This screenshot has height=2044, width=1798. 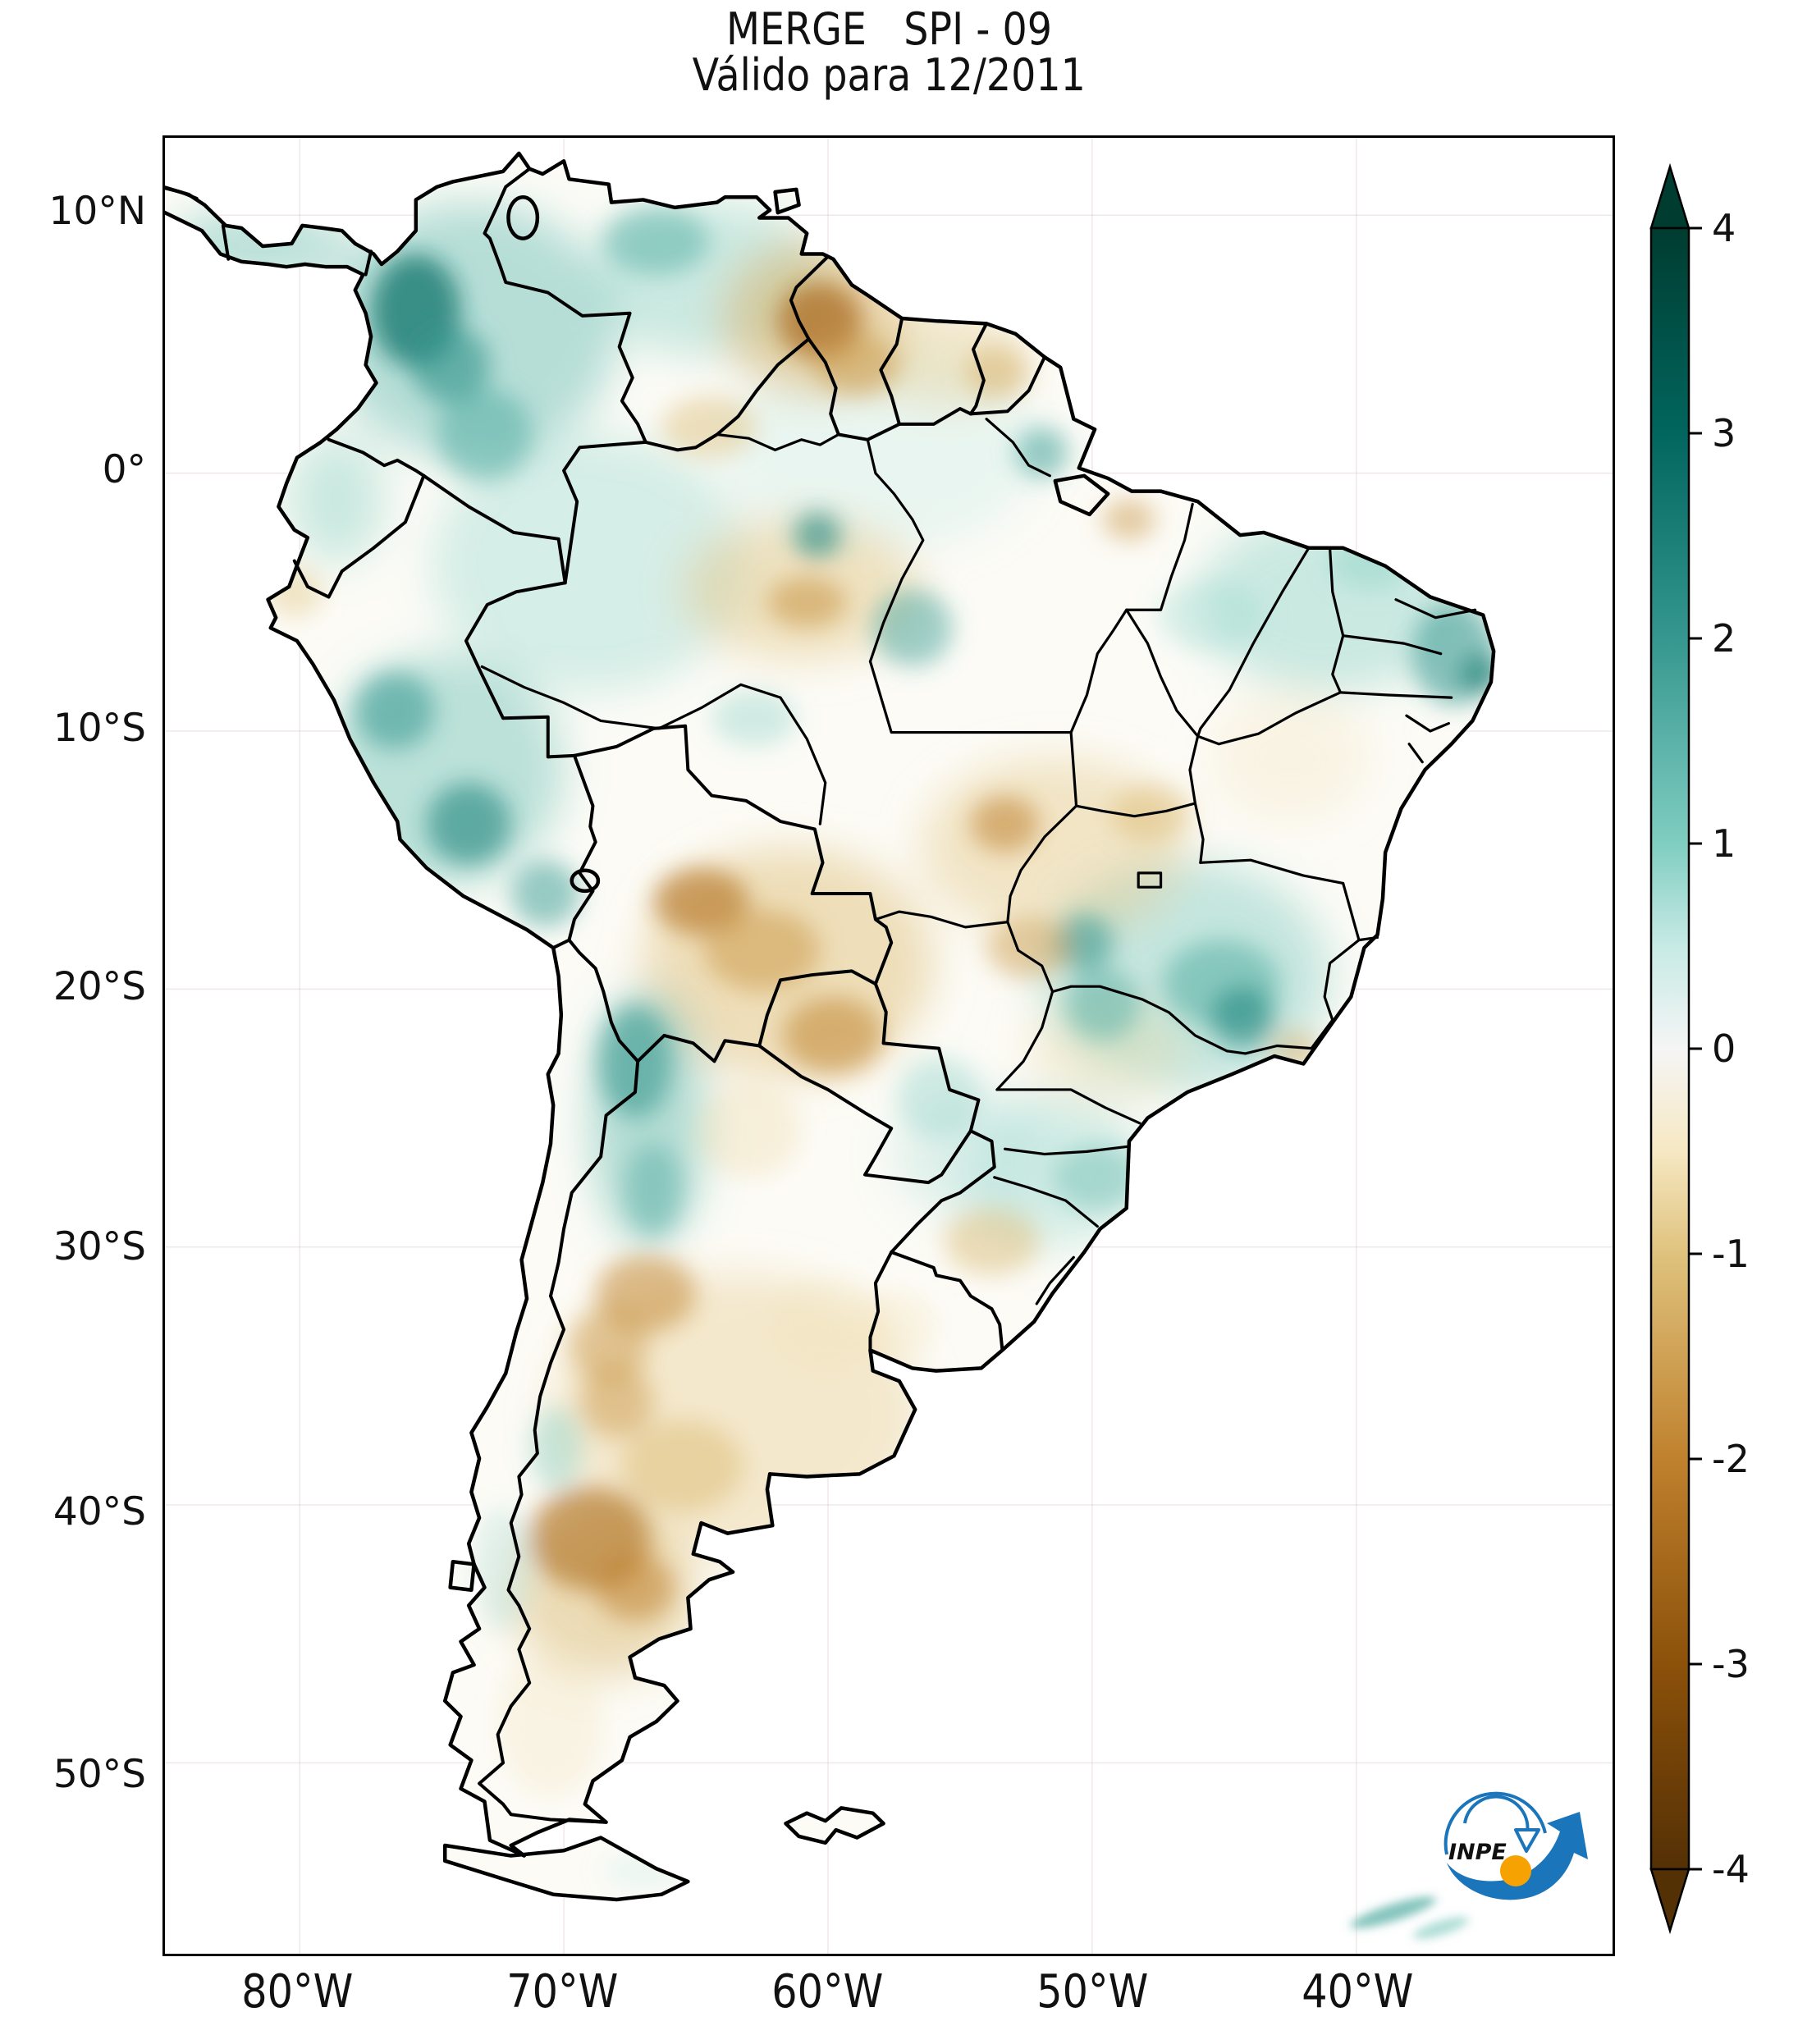 What do you see at coordinates (1731, 1459) in the screenshot?
I see `svg-text: -2` at bounding box center [1731, 1459].